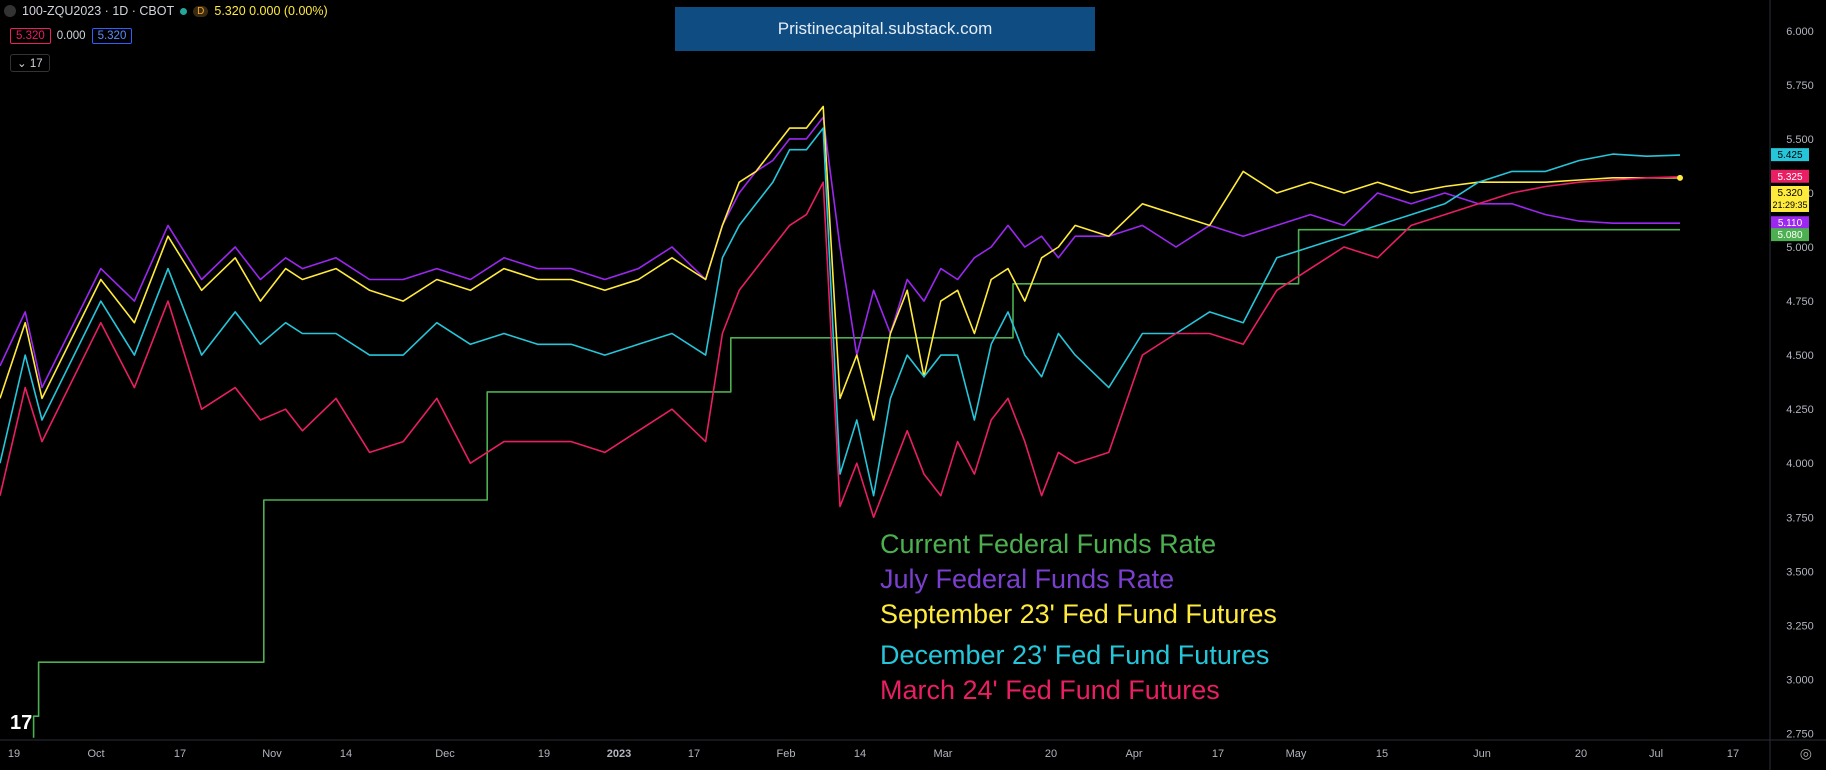 The image size is (1826, 770). What do you see at coordinates (272, 754) in the screenshot?
I see `x-tick-label: Nov` at bounding box center [272, 754].